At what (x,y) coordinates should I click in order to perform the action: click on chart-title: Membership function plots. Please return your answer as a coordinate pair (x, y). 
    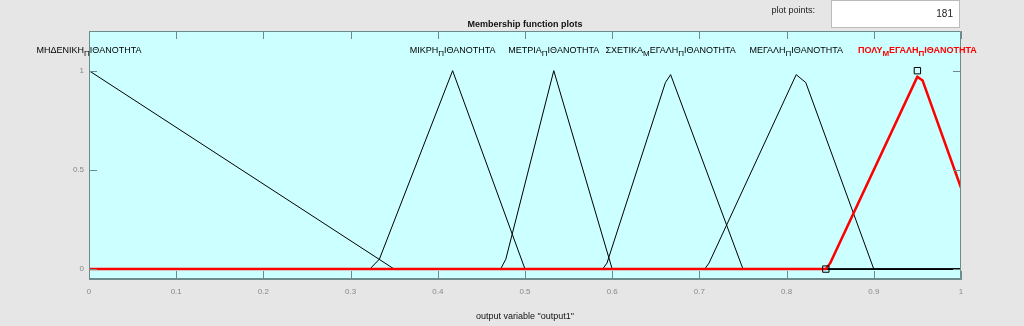
    Looking at the image, I should click on (525, 23).